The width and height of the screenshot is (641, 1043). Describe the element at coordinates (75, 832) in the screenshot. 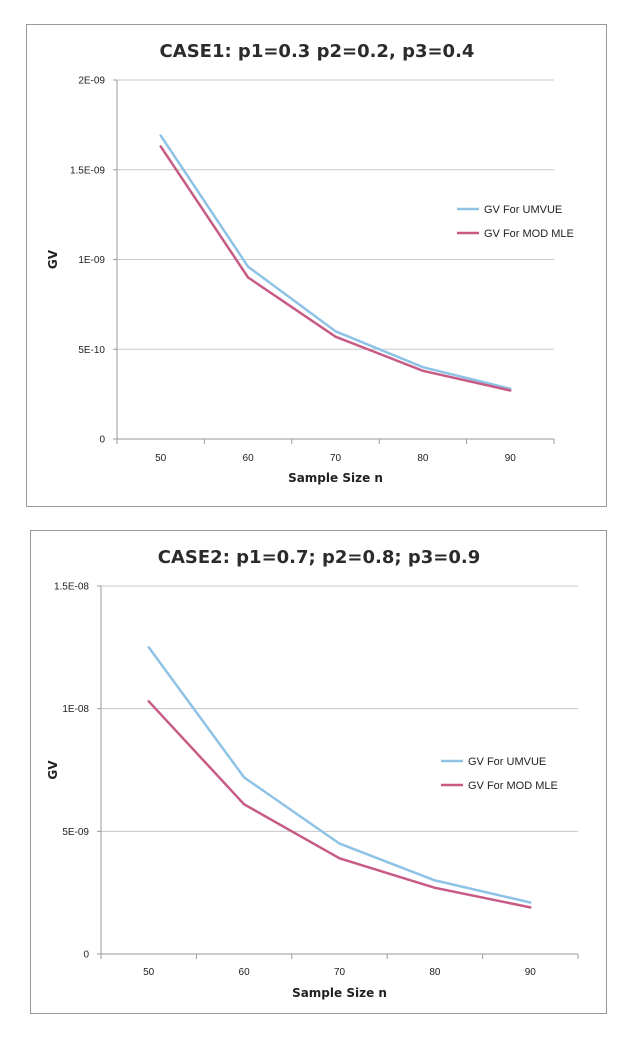

I see `case2-y-tick-label: 5E-09` at that location.